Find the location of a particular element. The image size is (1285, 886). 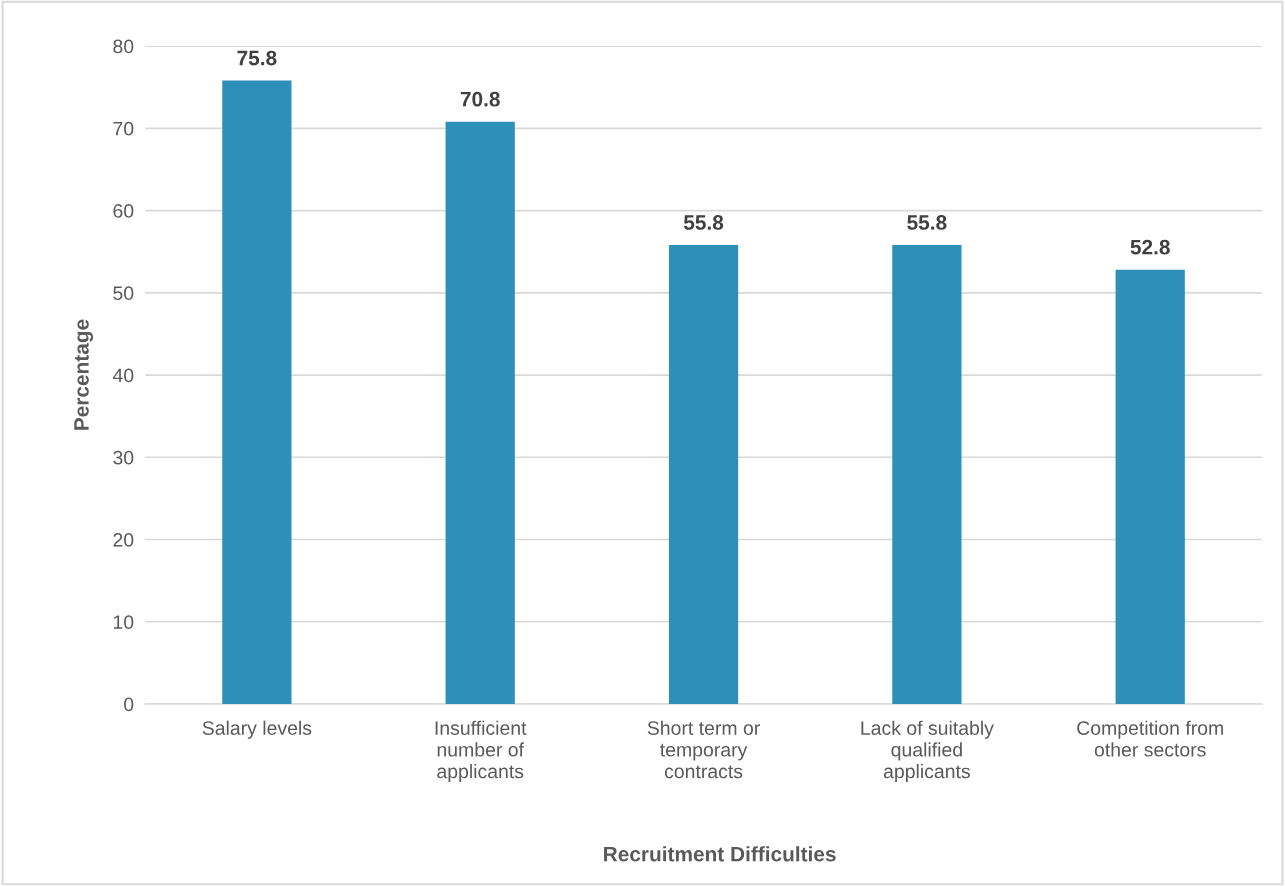

y-tick-label: 40 is located at coordinates (123, 375).